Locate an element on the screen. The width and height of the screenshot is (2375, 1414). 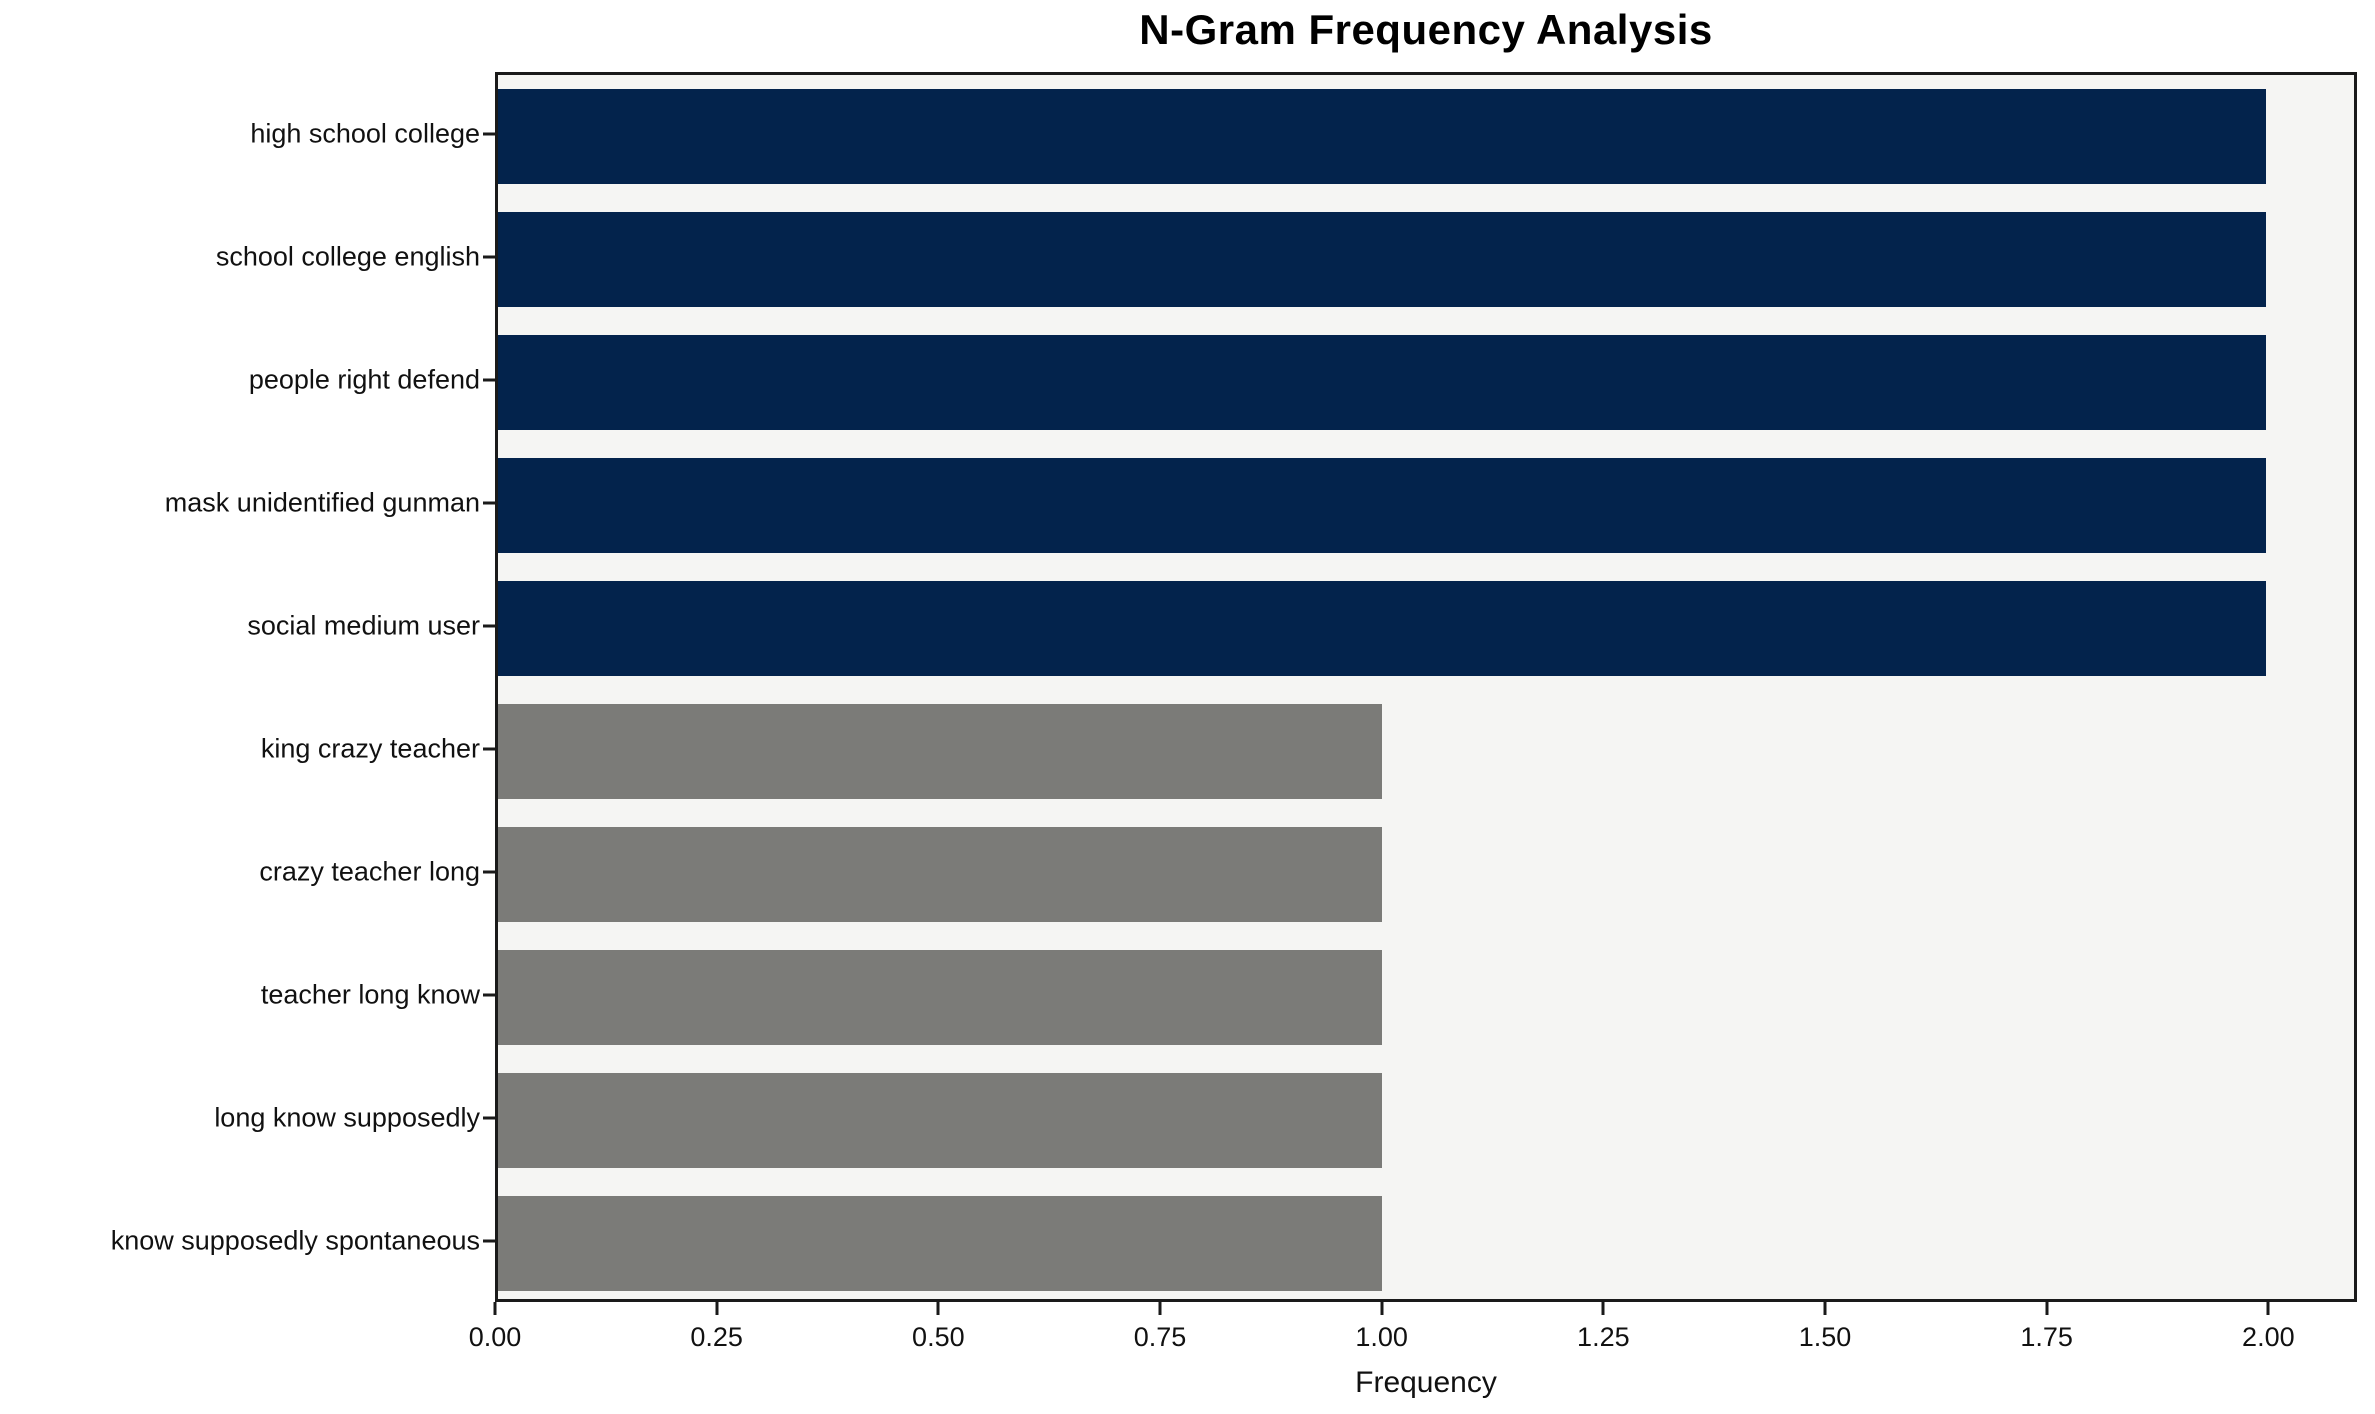
y-tick-label: school college english is located at coordinates (347, 256).